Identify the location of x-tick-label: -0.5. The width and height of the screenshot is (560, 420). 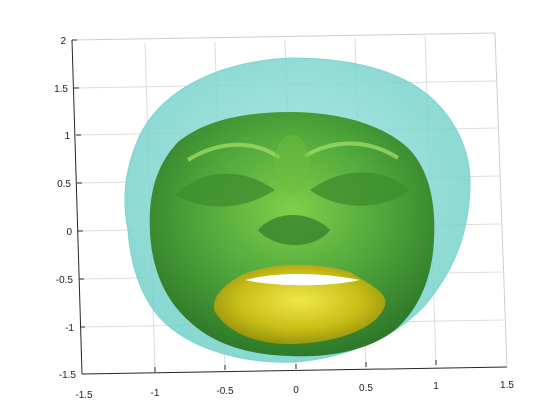
(225, 391).